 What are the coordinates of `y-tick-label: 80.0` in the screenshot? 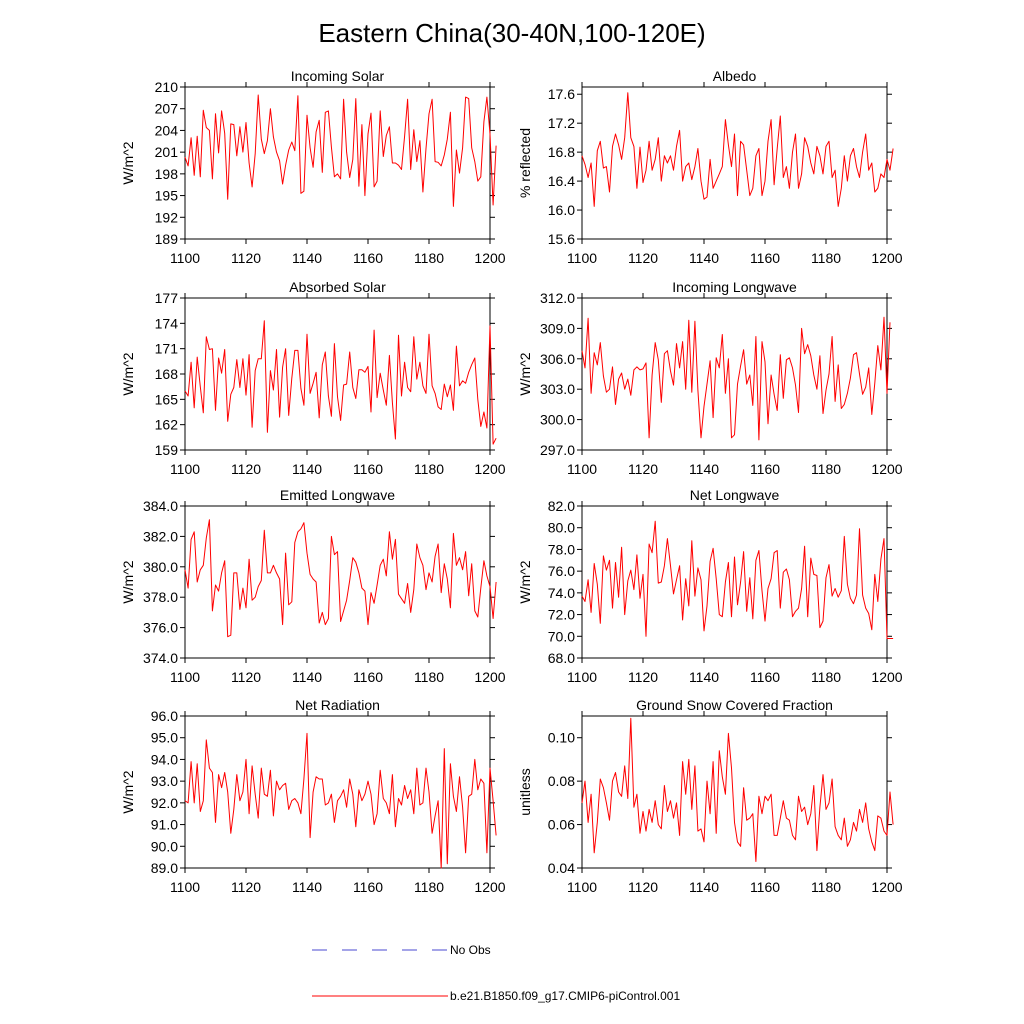 It's located at (561, 528).